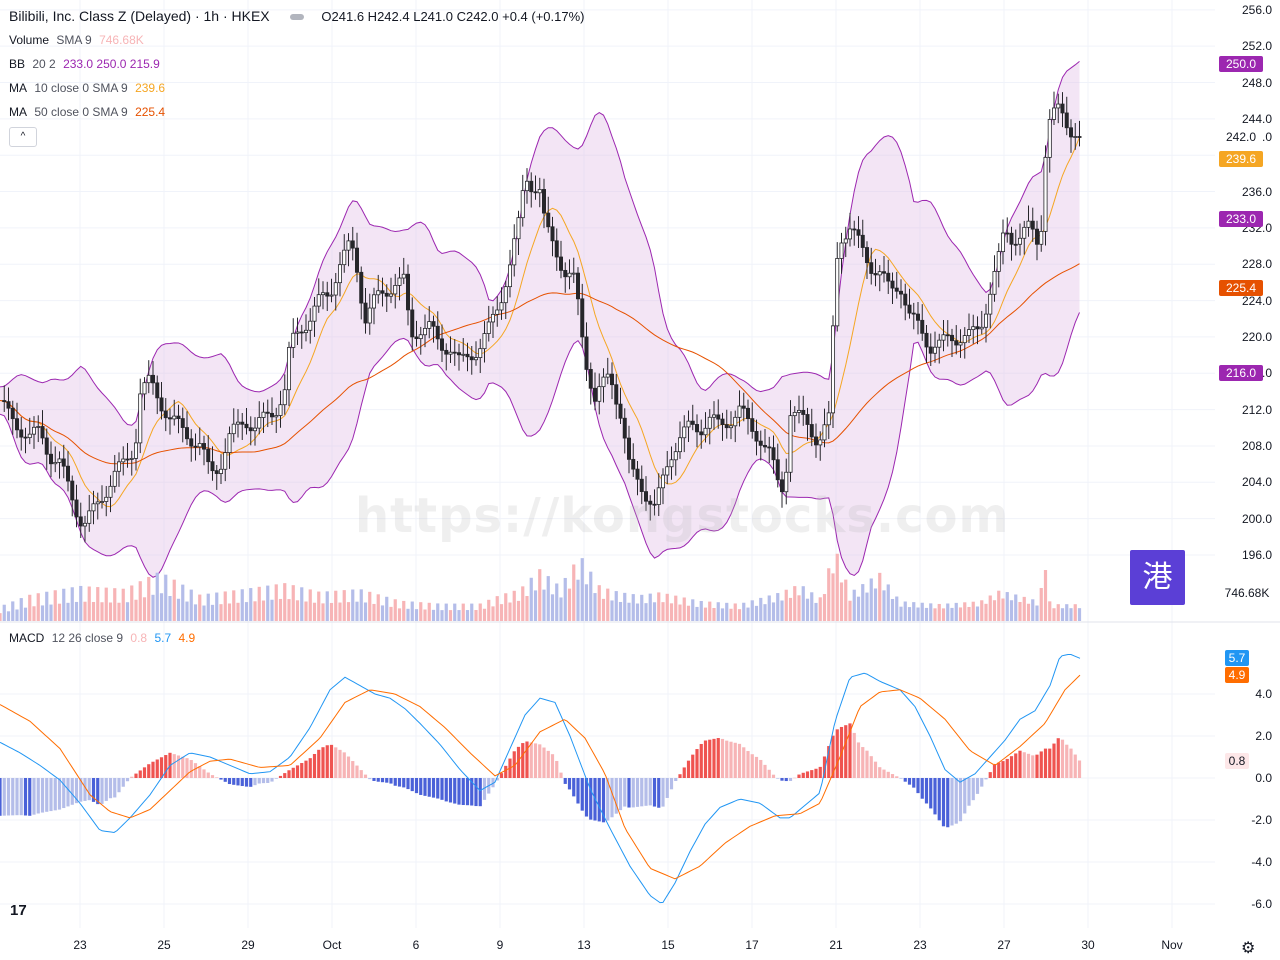 This screenshot has width=1280, height=960. Describe the element at coordinates (163, 638) in the screenshot. I see `legend-macd-value: 5.7` at that location.